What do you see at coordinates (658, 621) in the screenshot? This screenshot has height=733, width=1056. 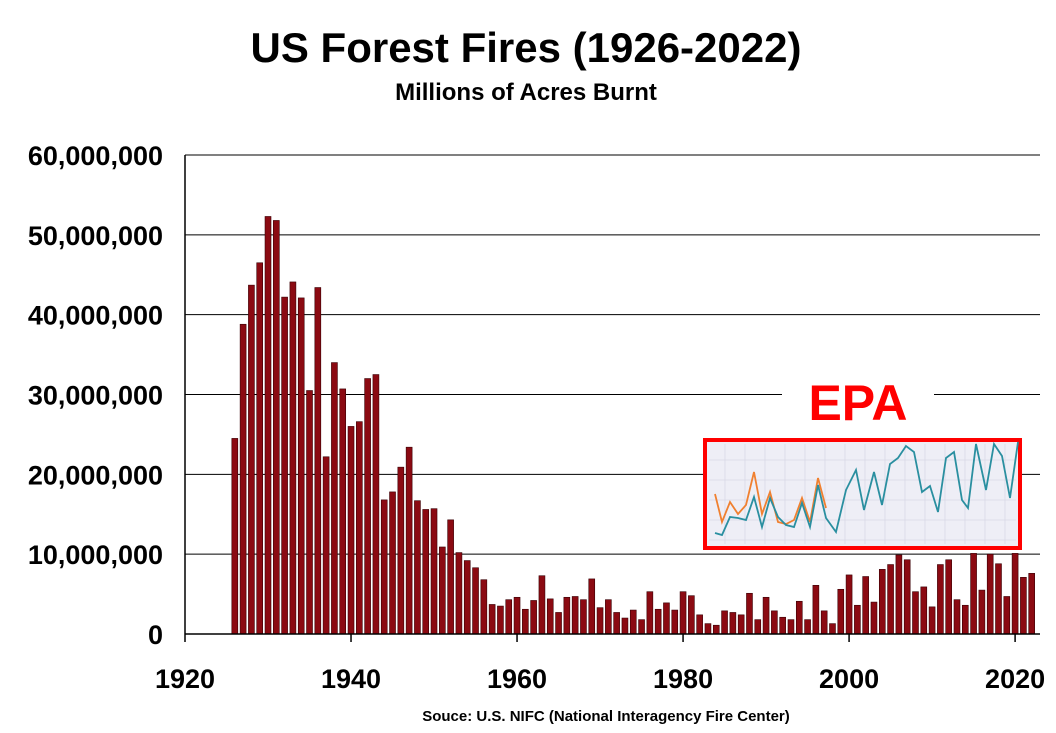 I see `bar-1977` at bounding box center [658, 621].